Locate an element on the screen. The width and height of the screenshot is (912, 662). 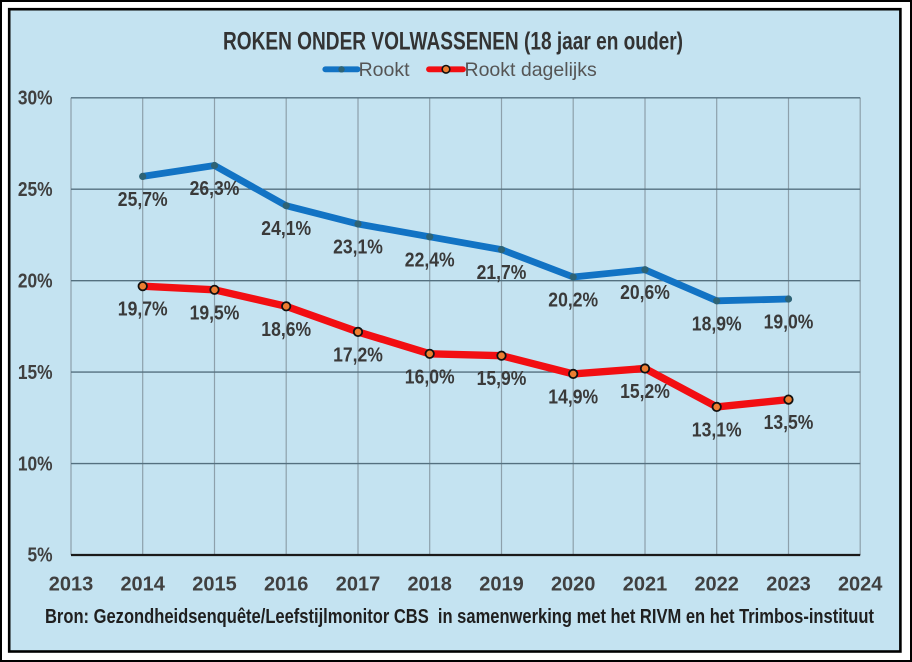
svg-text: 2015 is located at coordinates (214, 583).